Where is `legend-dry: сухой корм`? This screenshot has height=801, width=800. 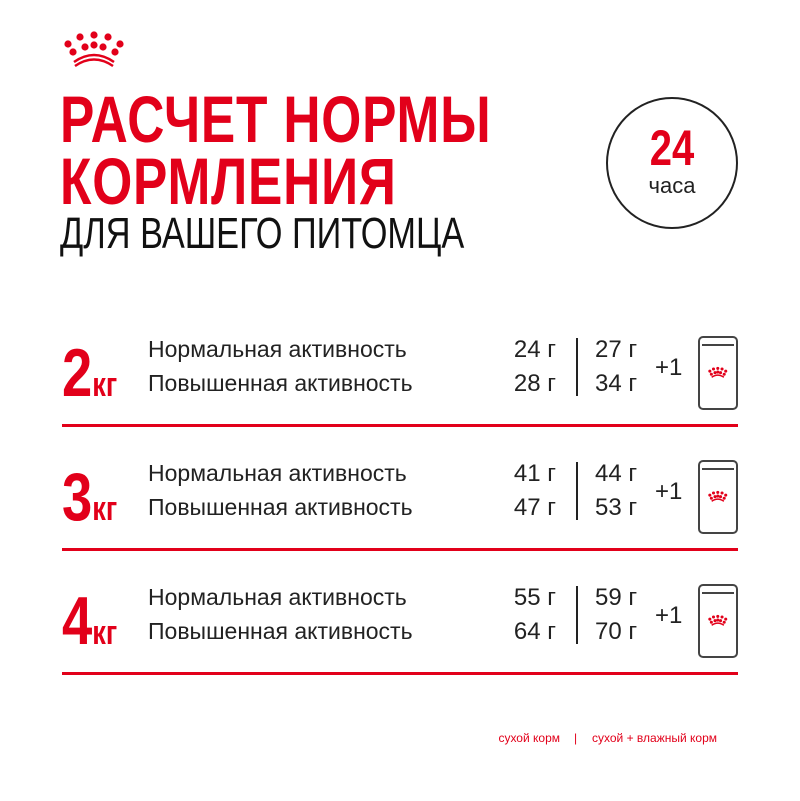
legend-dry: сухой корм is located at coordinates (529, 738).